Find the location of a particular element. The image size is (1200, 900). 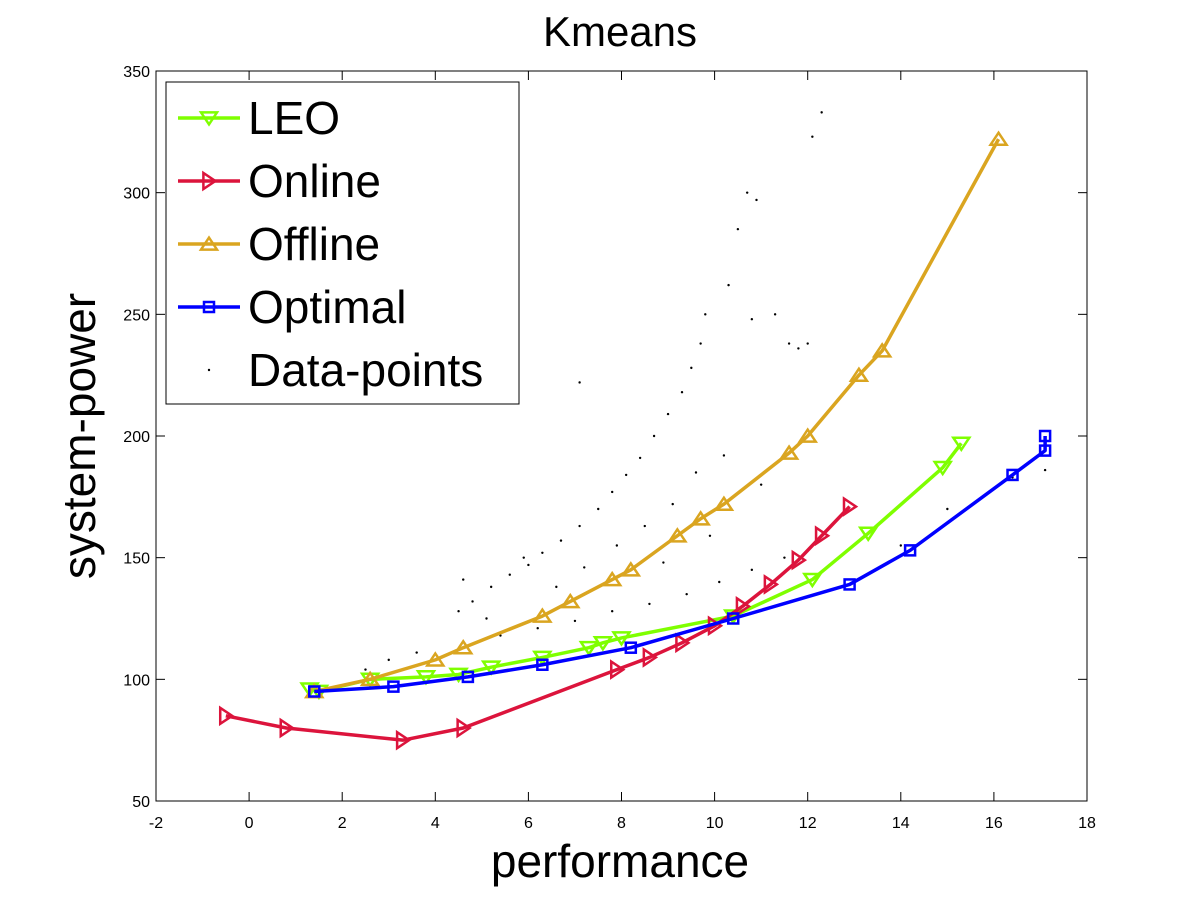

series-line-online is located at coordinates (538, 623).